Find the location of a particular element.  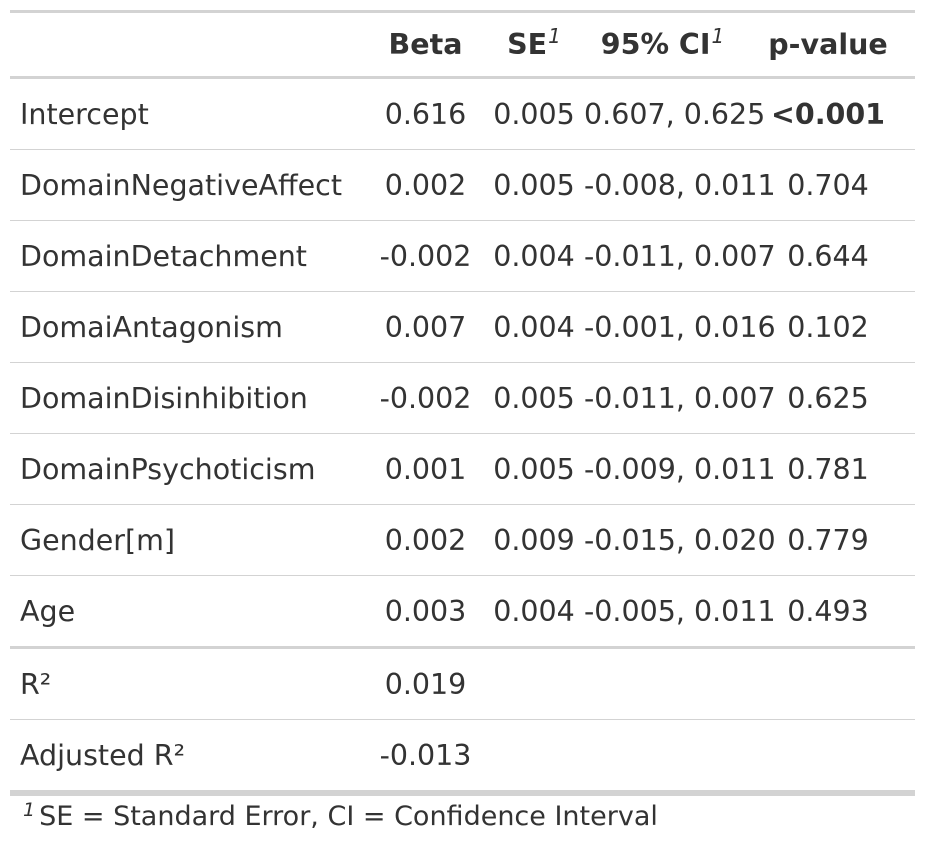

model-fit-label: Adjusted R² is located at coordinates (188, 755).